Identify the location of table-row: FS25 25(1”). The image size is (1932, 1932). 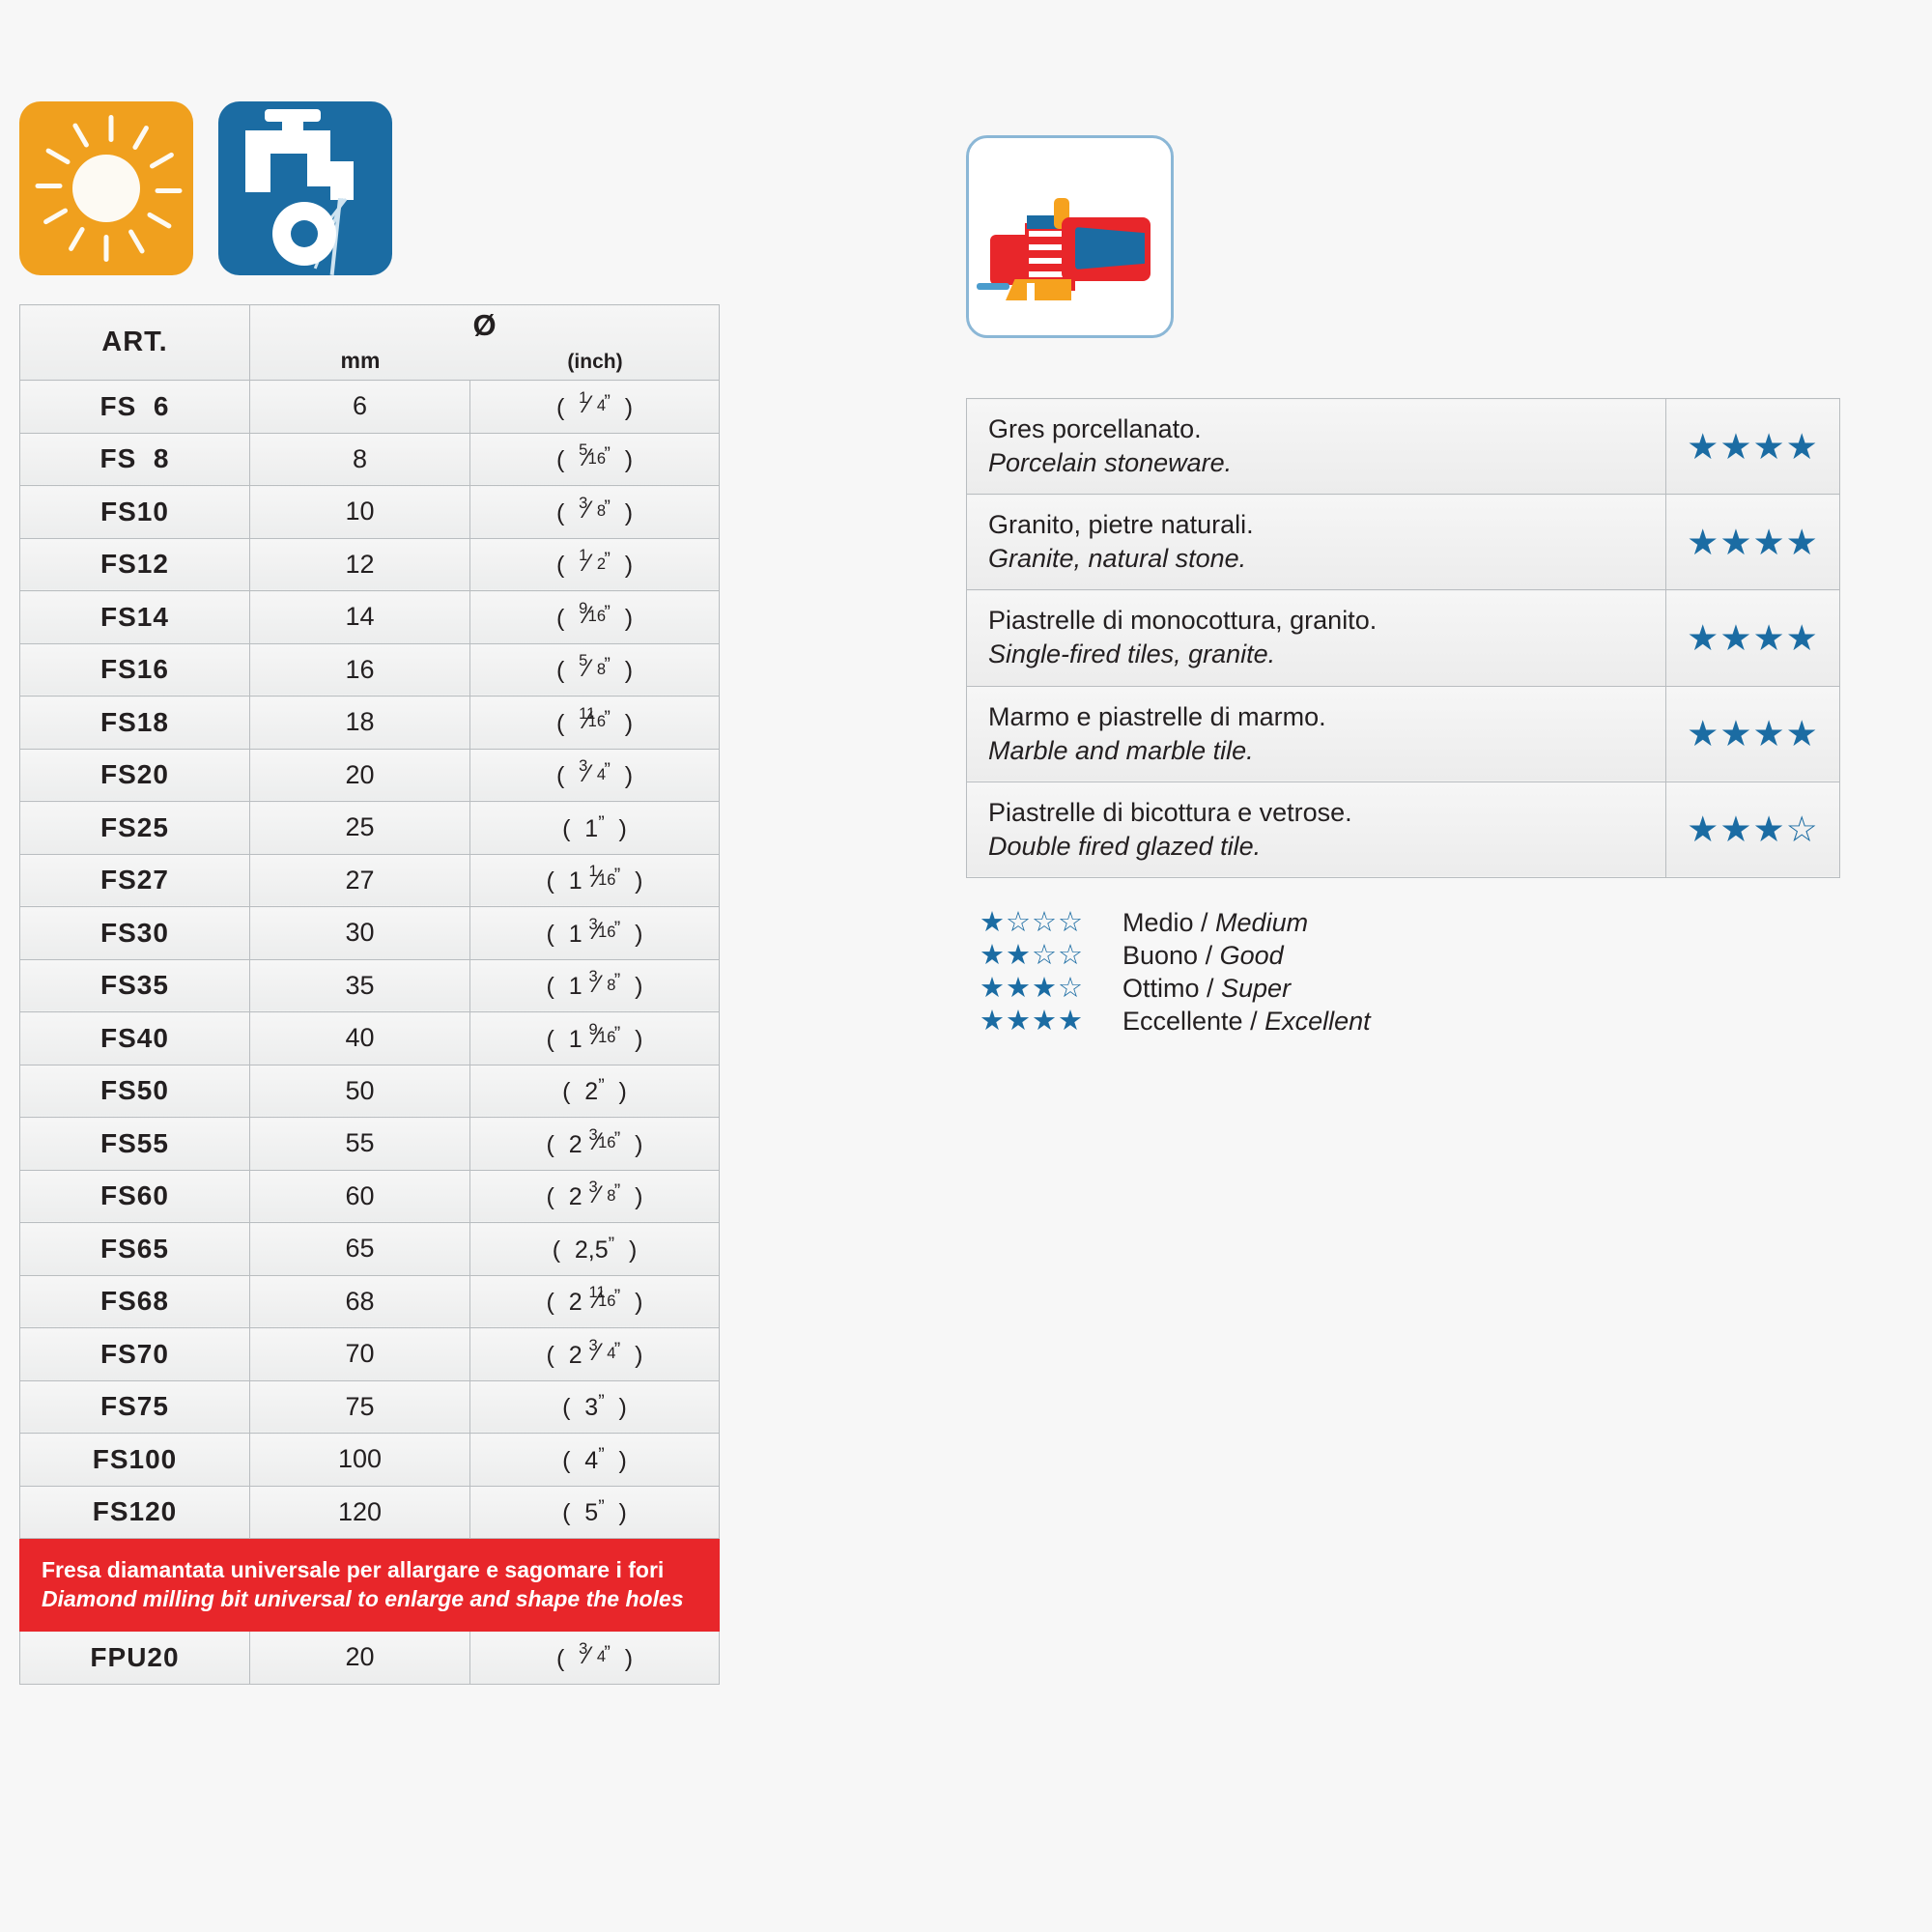
(369, 828).